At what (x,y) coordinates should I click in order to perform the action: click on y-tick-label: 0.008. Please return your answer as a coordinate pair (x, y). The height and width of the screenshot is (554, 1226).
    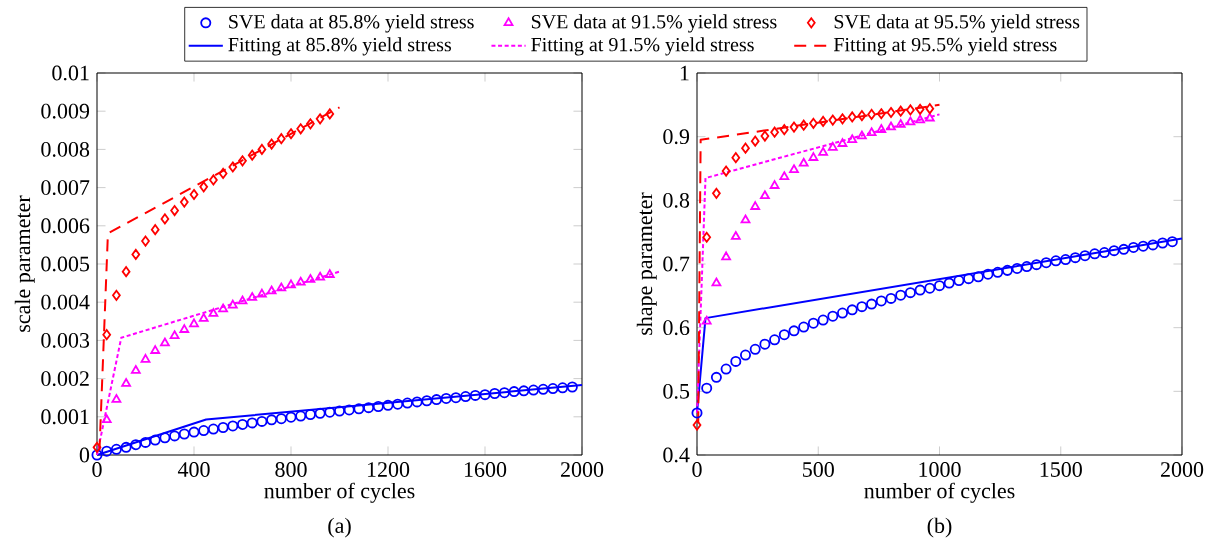
    Looking at the image, I should click on (65, 149).